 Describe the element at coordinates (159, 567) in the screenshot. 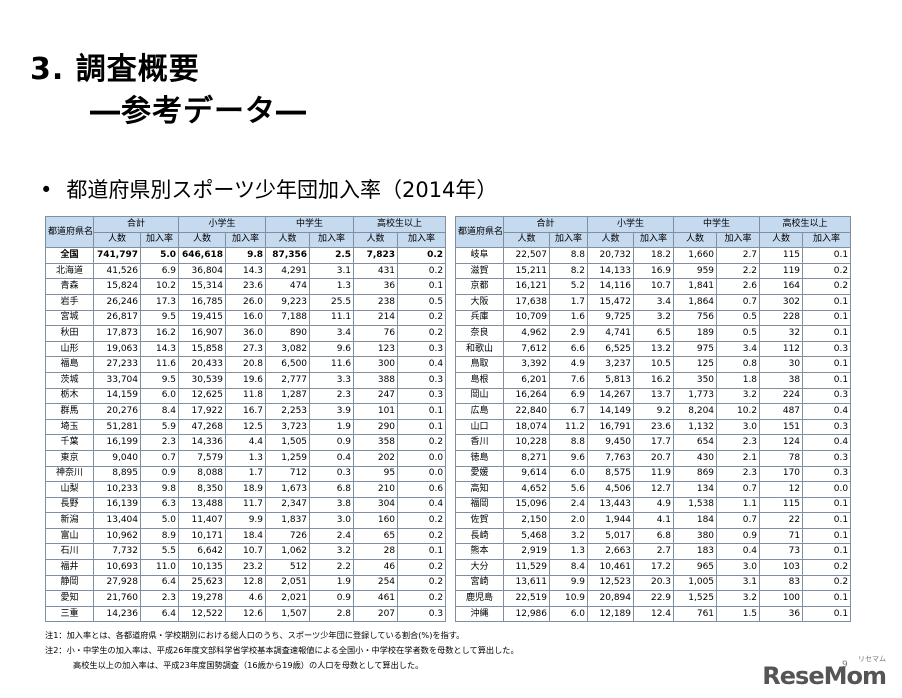

I see `table-cell: 11.0` at that location.